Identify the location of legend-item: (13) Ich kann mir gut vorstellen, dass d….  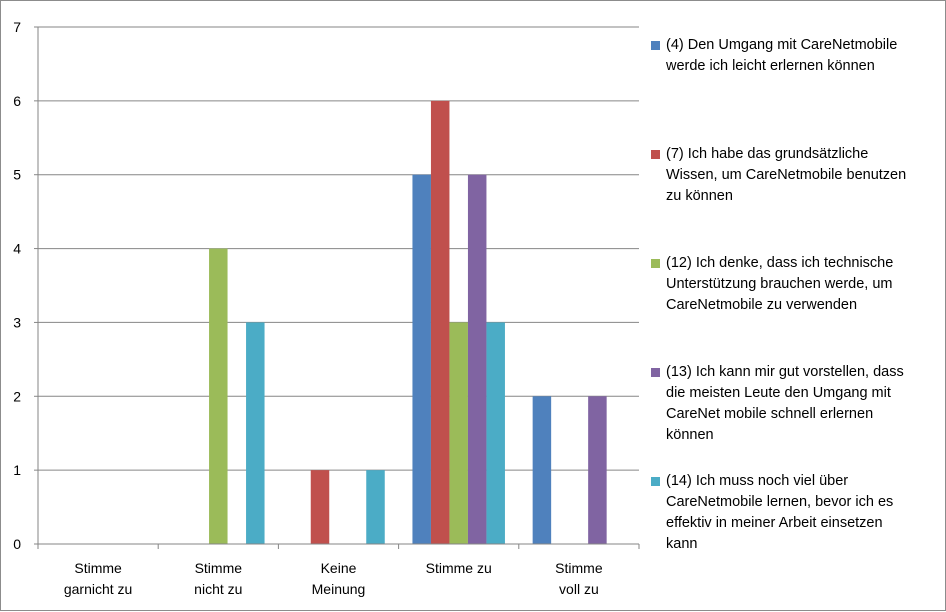
(796, 404).